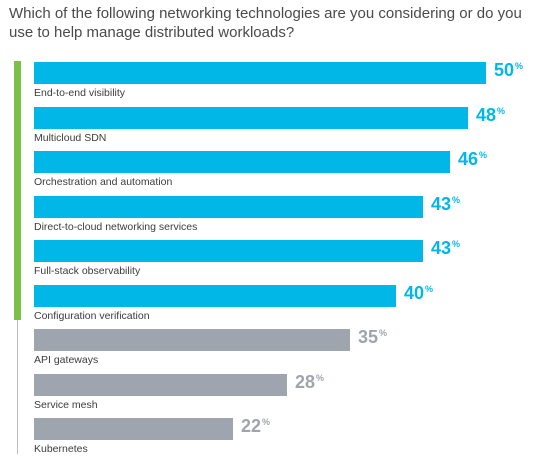 Image resolution: width=547 pixels, height=461 pixels. I want to click on value-label: 48%, so click(491, 115).